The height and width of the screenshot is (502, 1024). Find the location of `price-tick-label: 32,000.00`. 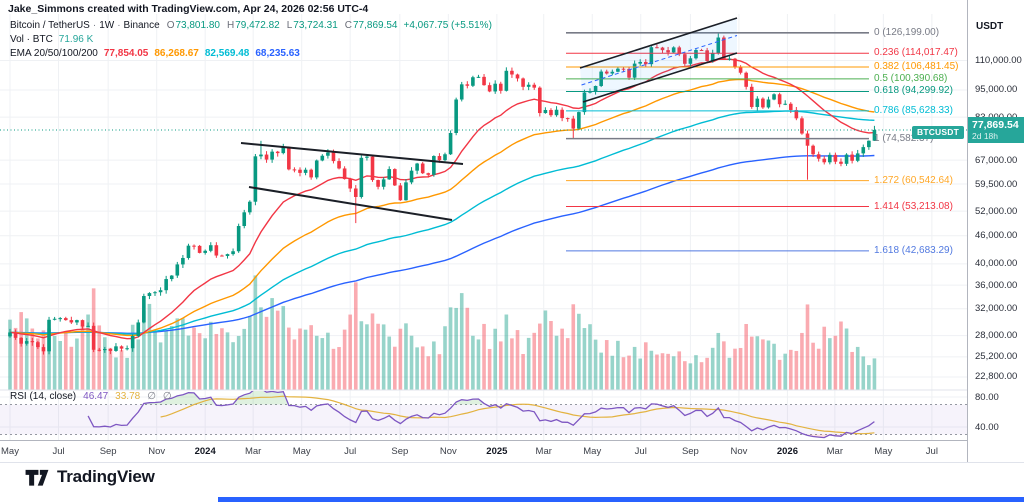

price-tick-label: 32,000.00 is located at coordinates (996, 309).